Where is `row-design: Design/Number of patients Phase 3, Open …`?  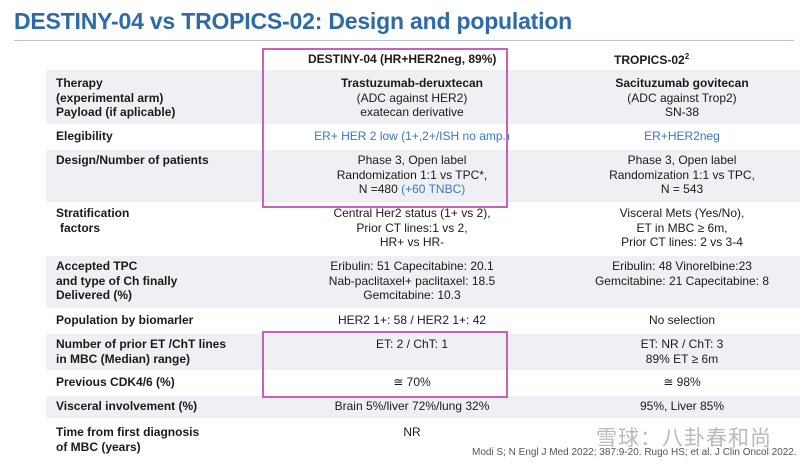
row-design: Design/Number of patients Phase 3, Open … is located at coordinates (423, 176).